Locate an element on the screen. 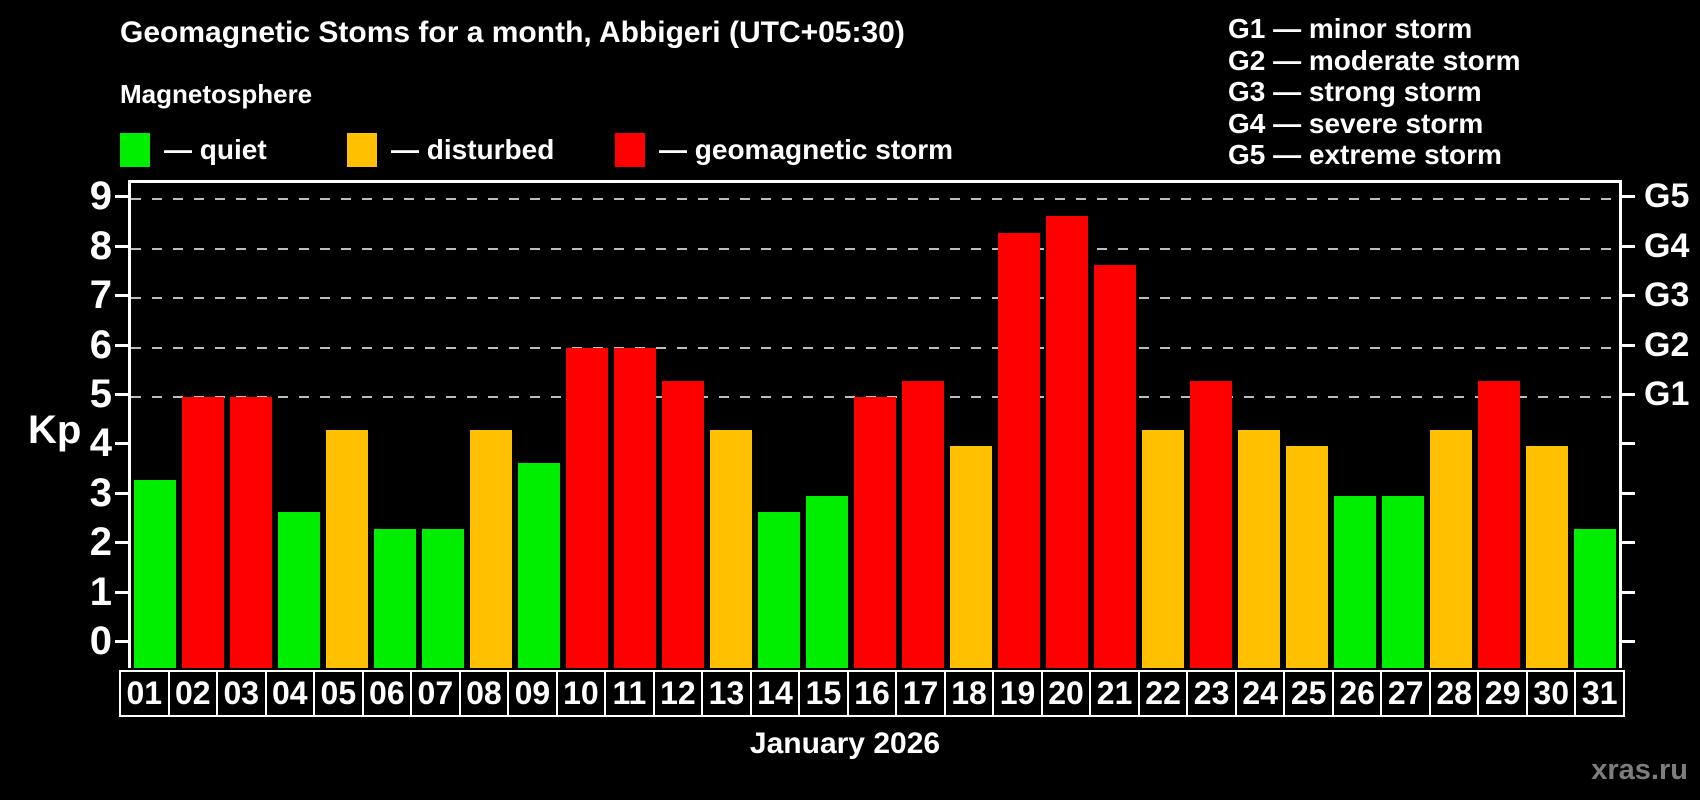 The image size is (1700, 800). day-cell-27: 27 is located at coordinates (1405, 693).